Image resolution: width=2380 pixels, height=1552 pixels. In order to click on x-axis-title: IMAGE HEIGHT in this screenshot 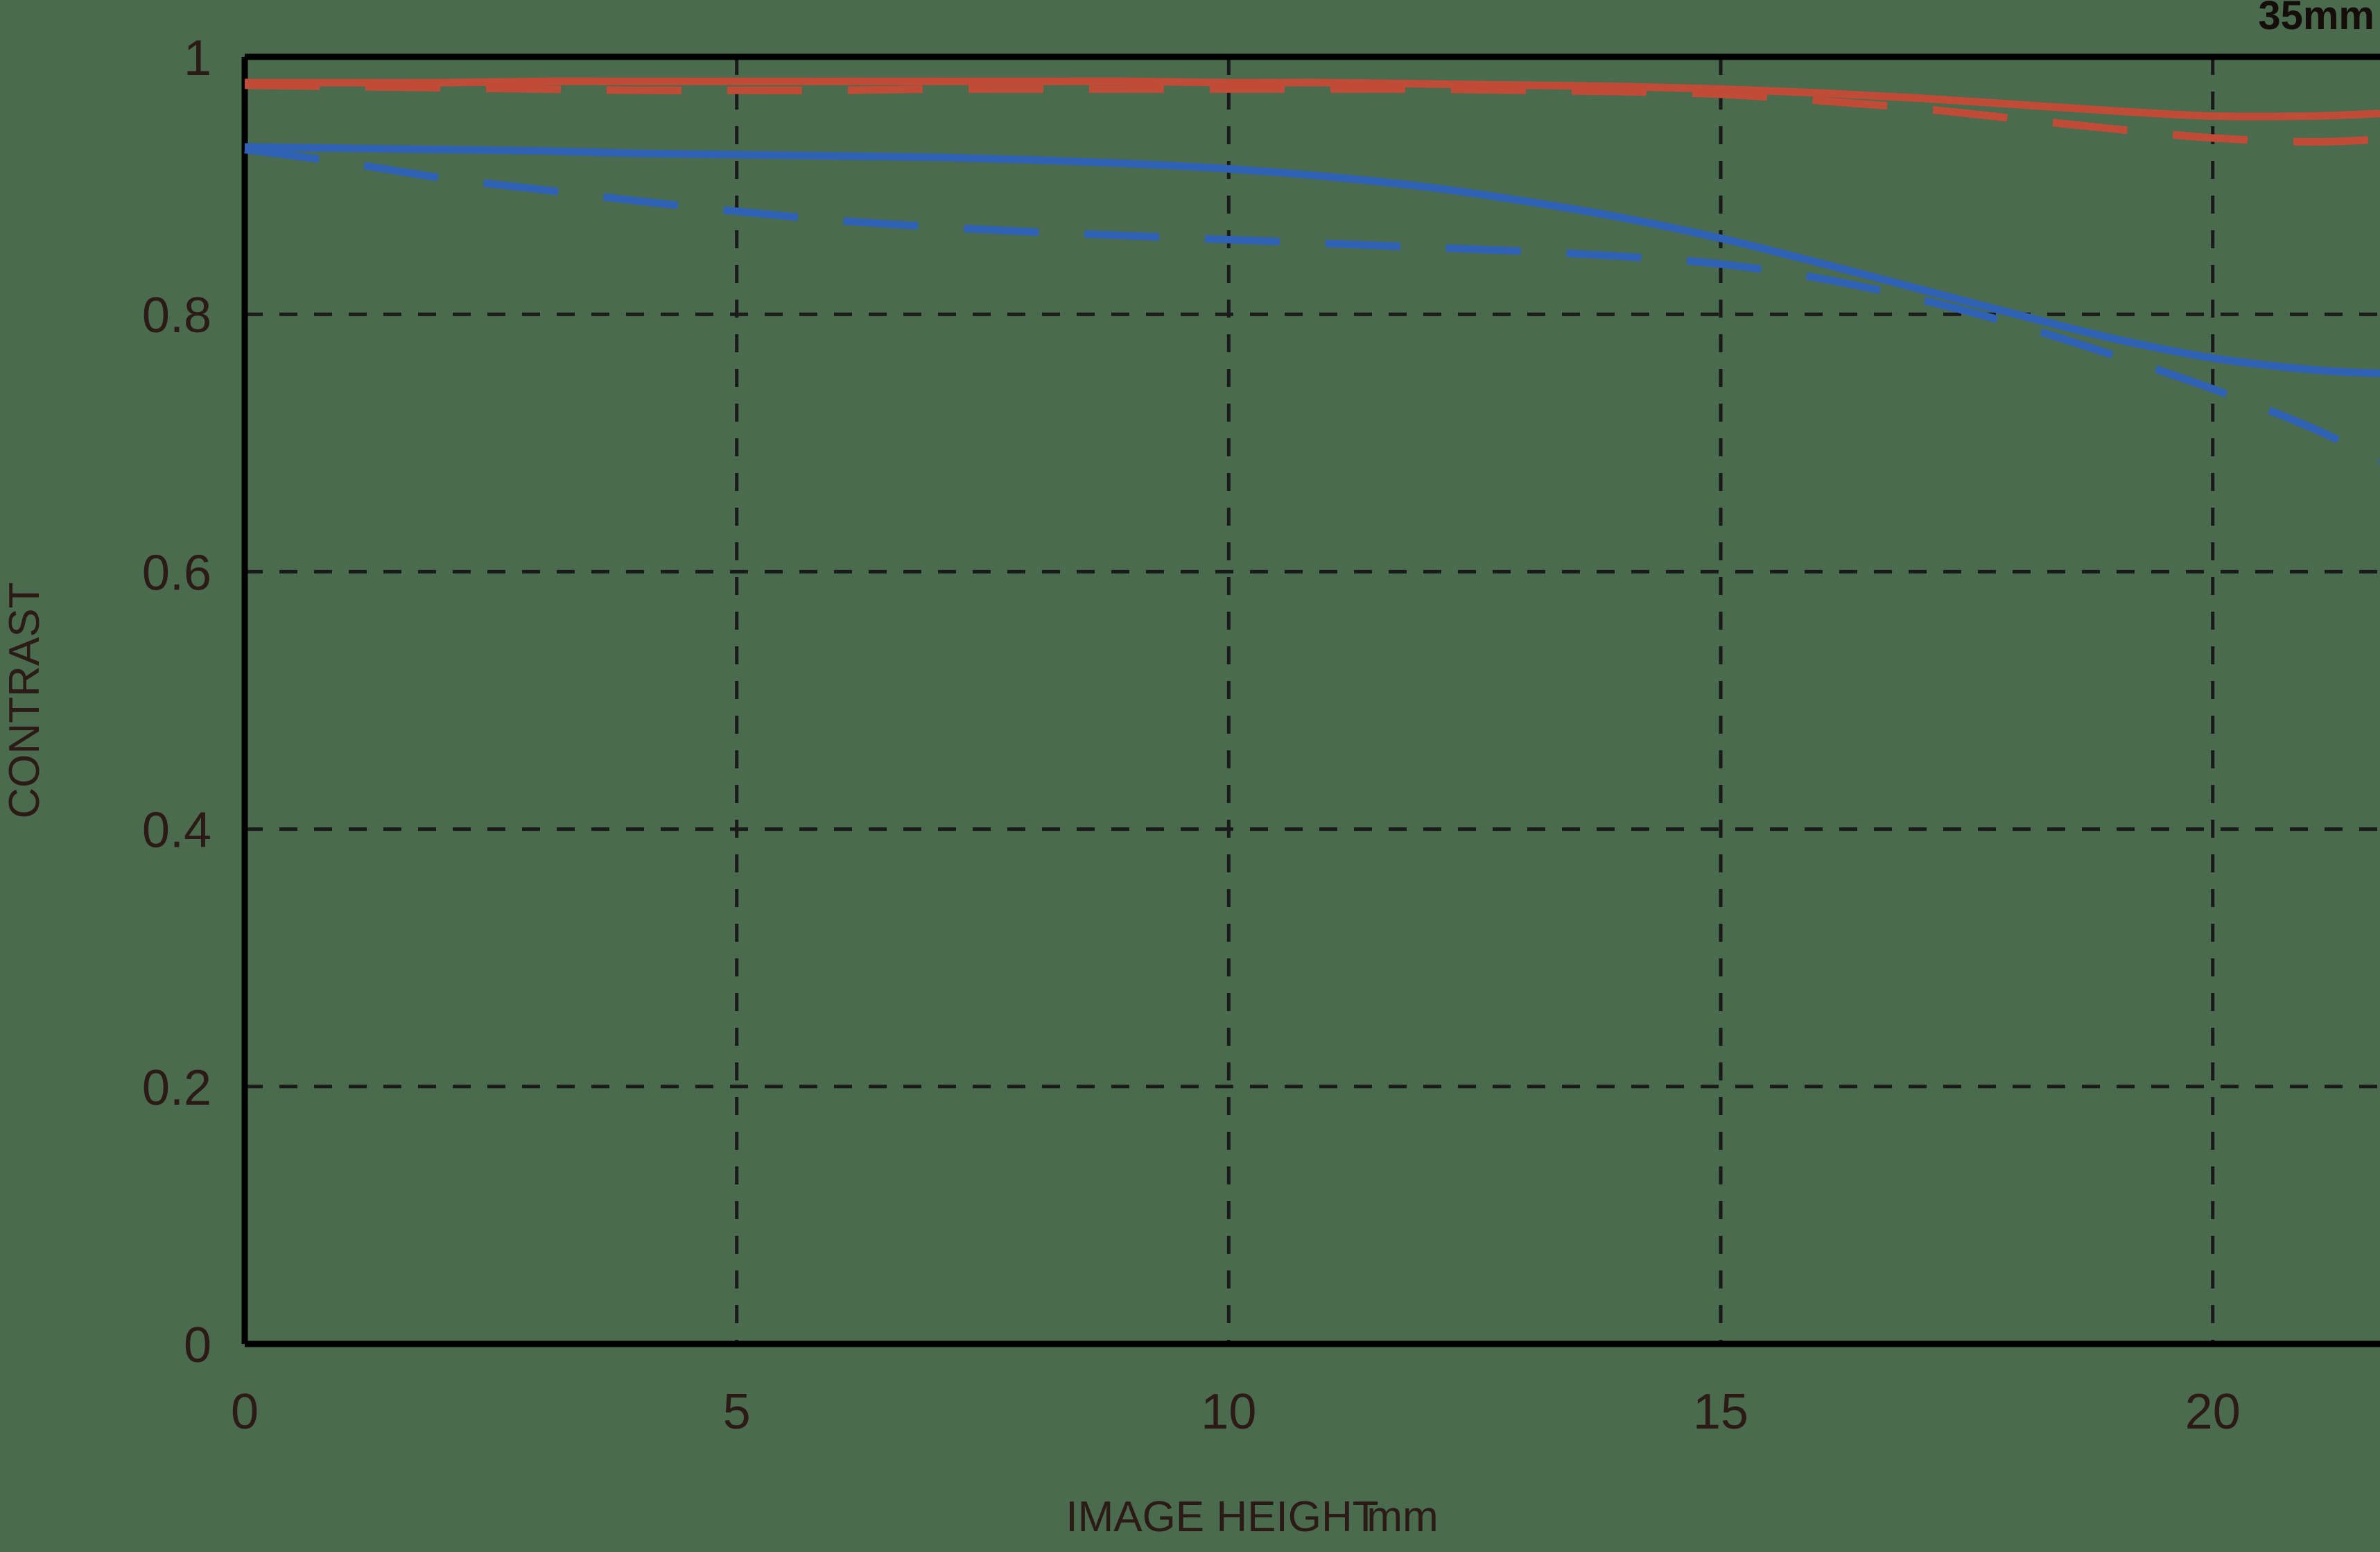, I will do `click(1222, 1517)`.